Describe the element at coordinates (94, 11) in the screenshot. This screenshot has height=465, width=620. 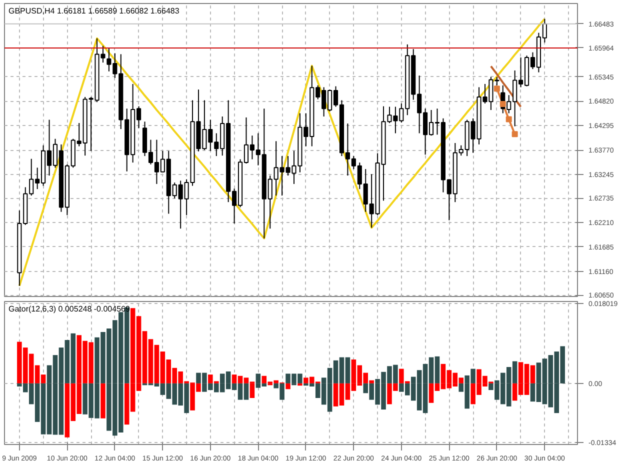
I see `chart-title: GBPUSD,H4 1.66181 1.66589 1.66082 1.66483` at that location.